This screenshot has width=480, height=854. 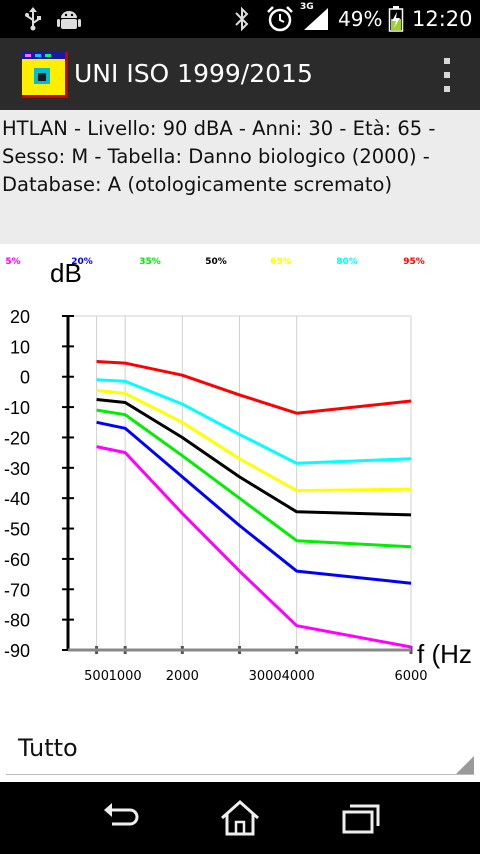 I want to click on status-bar: 3G 49% 12:20, so click(x=240, y=19).